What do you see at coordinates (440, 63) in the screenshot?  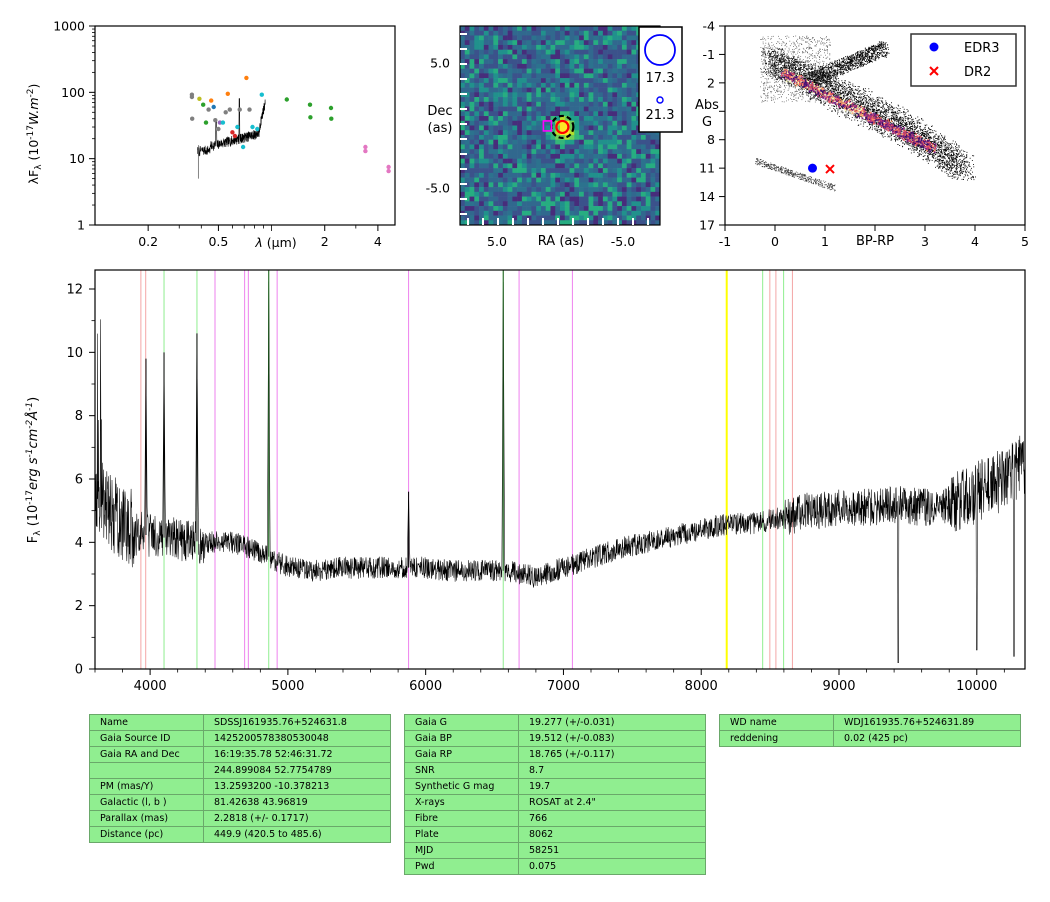 I see `image-ytick-label: 5.0` at bounding box center [440, 63].